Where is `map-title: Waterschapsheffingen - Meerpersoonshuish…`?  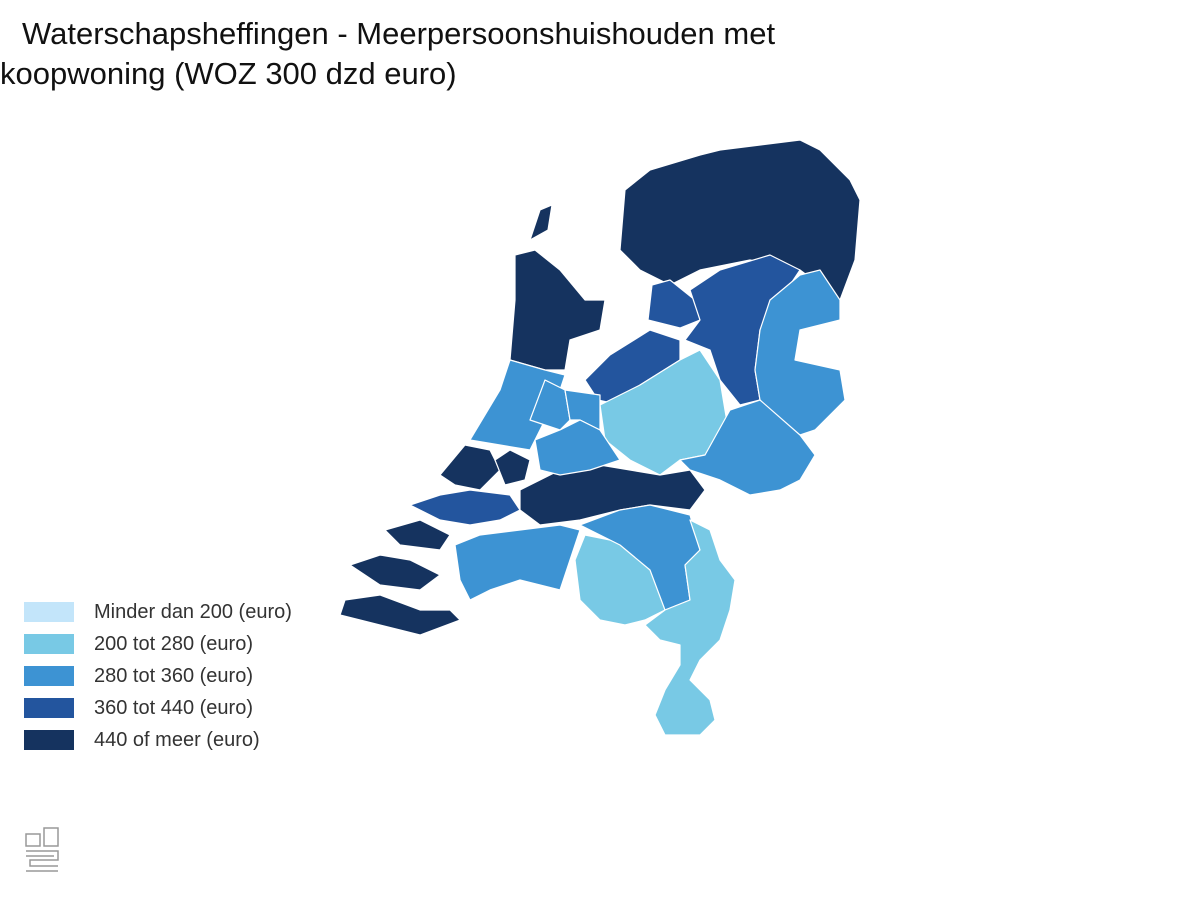 map-title: Waterschapsheffingen - Meerpersoonshuish… is located at coordinates (388, 53).